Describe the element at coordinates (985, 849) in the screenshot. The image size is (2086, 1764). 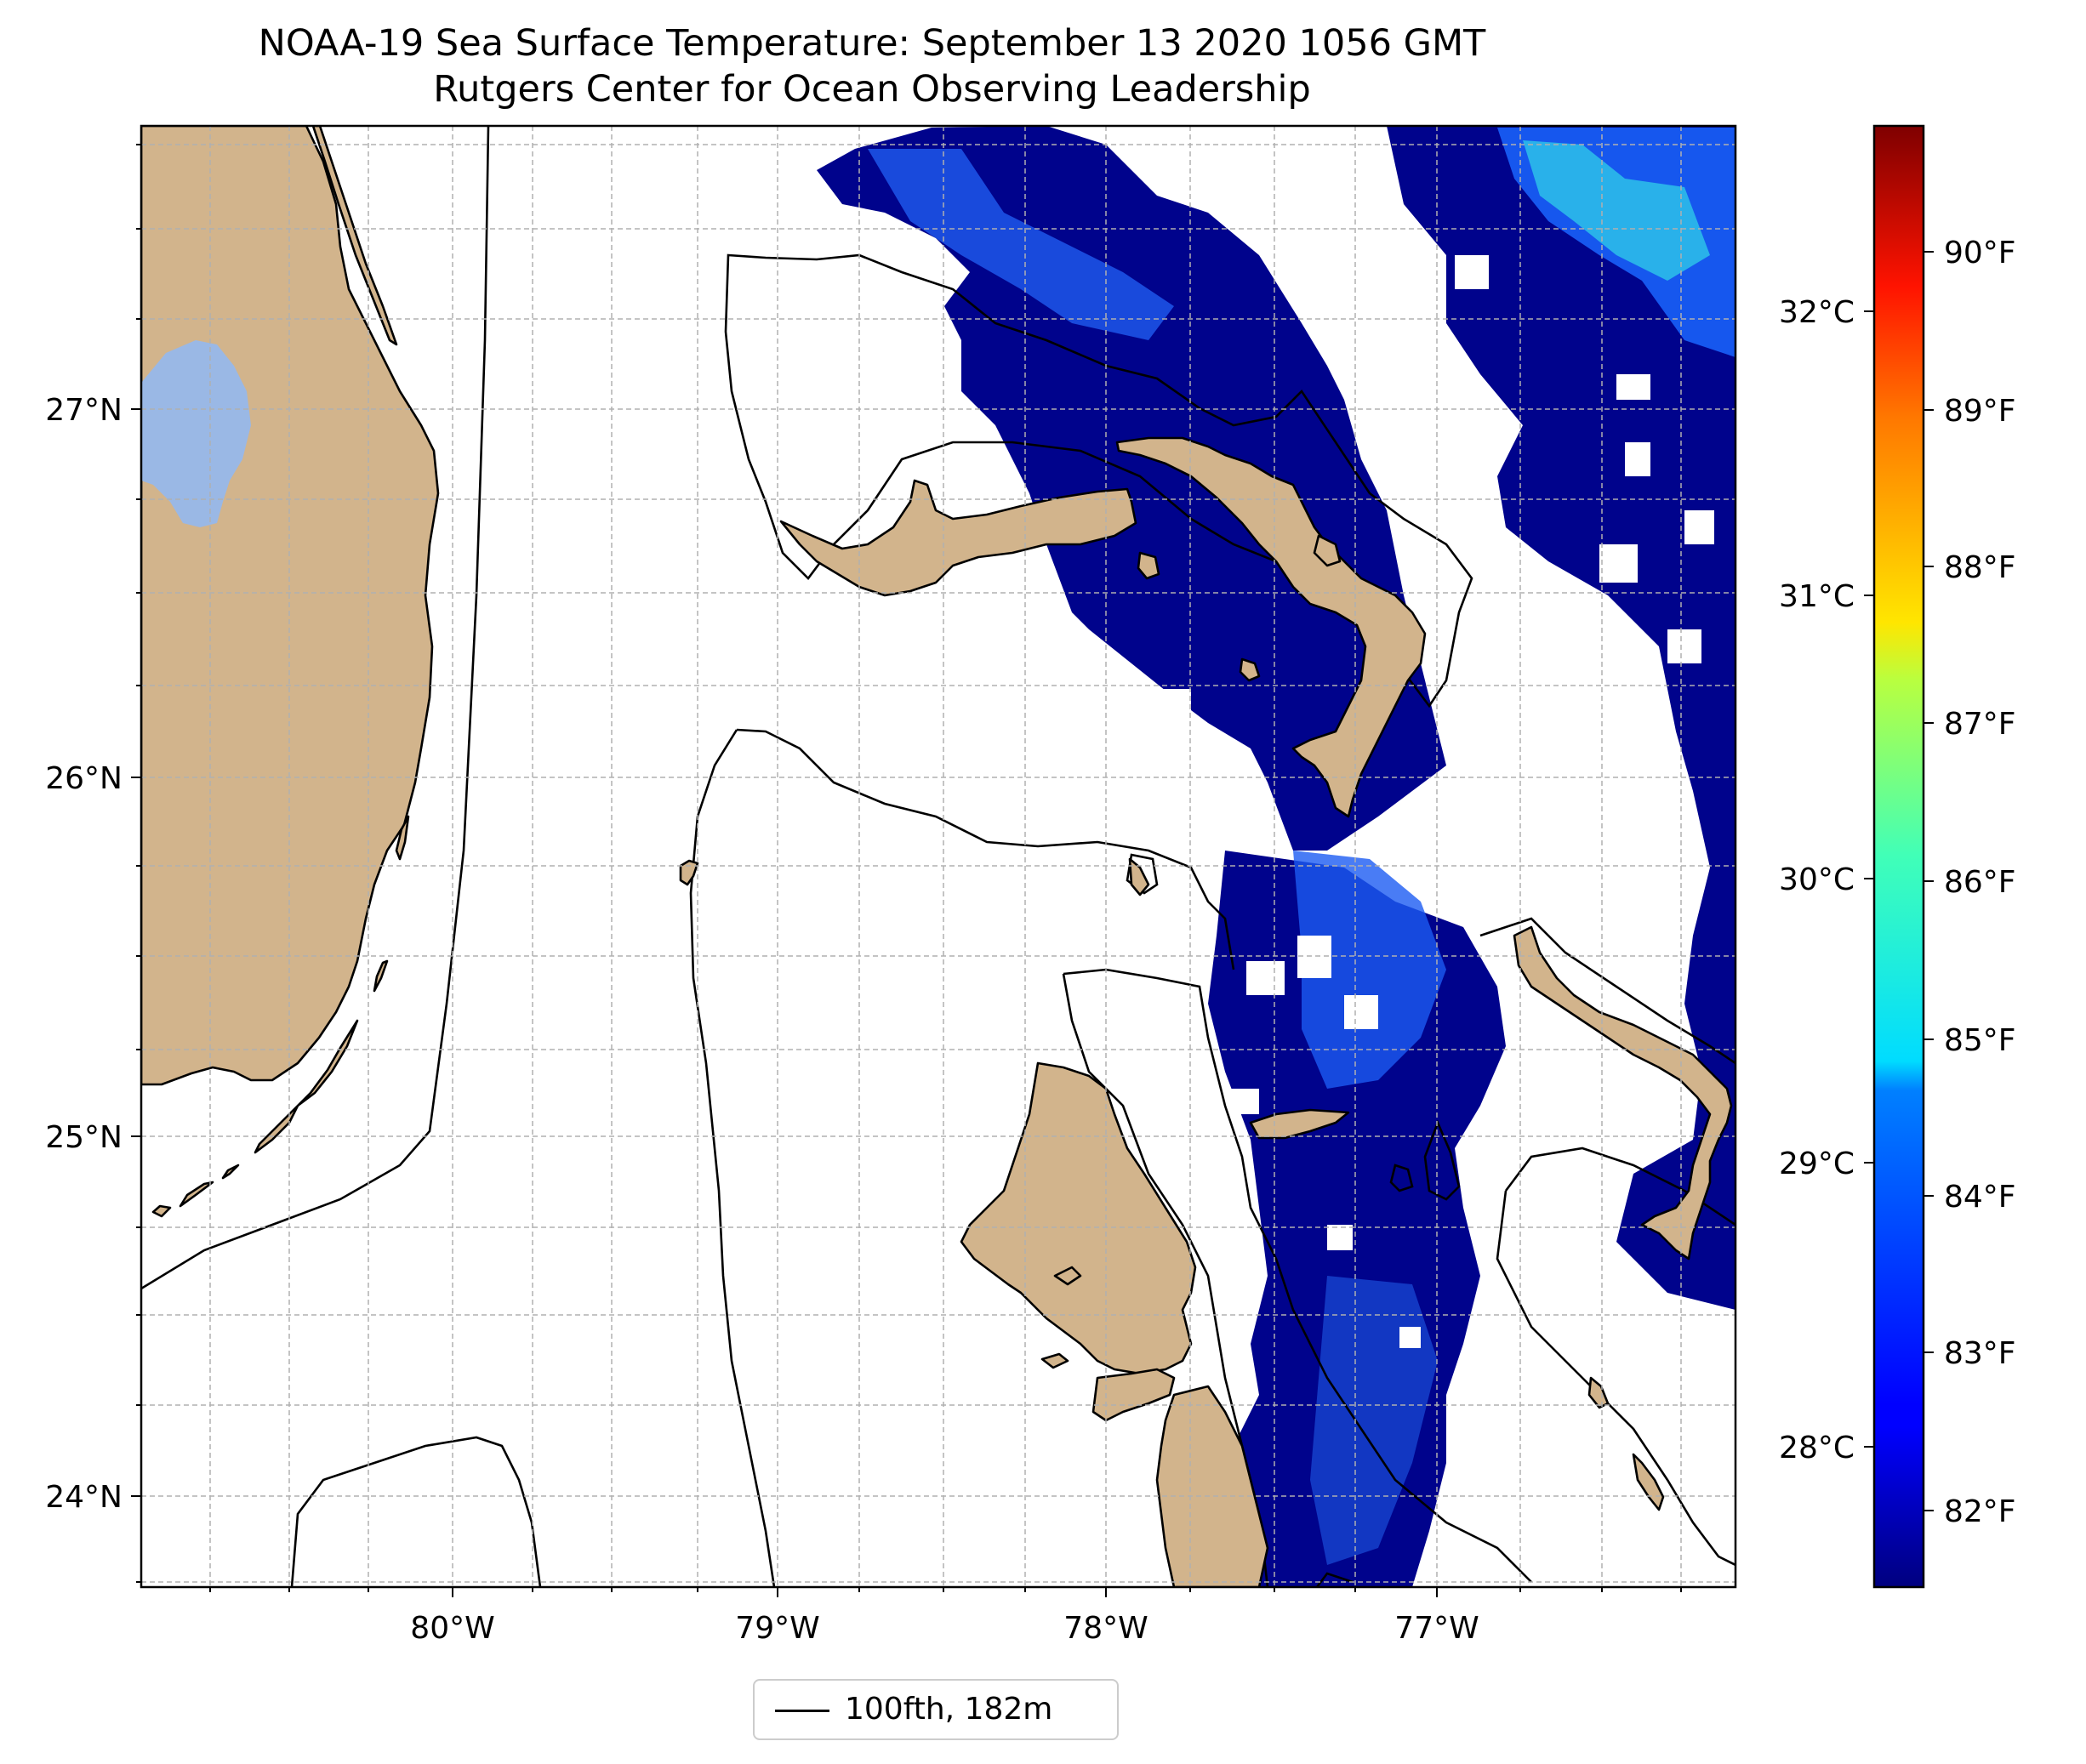
I see `contour-great-bahama-bank-west` at that location.